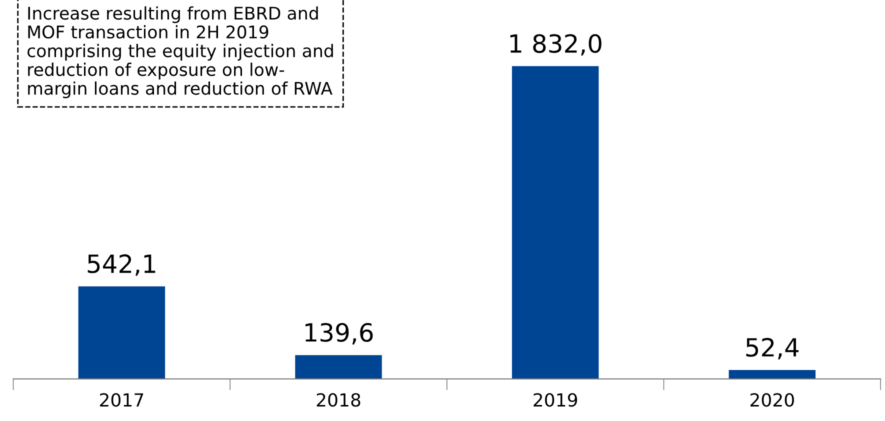  What do you see at coordinates (122, 400) in the screenshot?
I see `x-tick-label: 2017` at bounding box center [122, 400].